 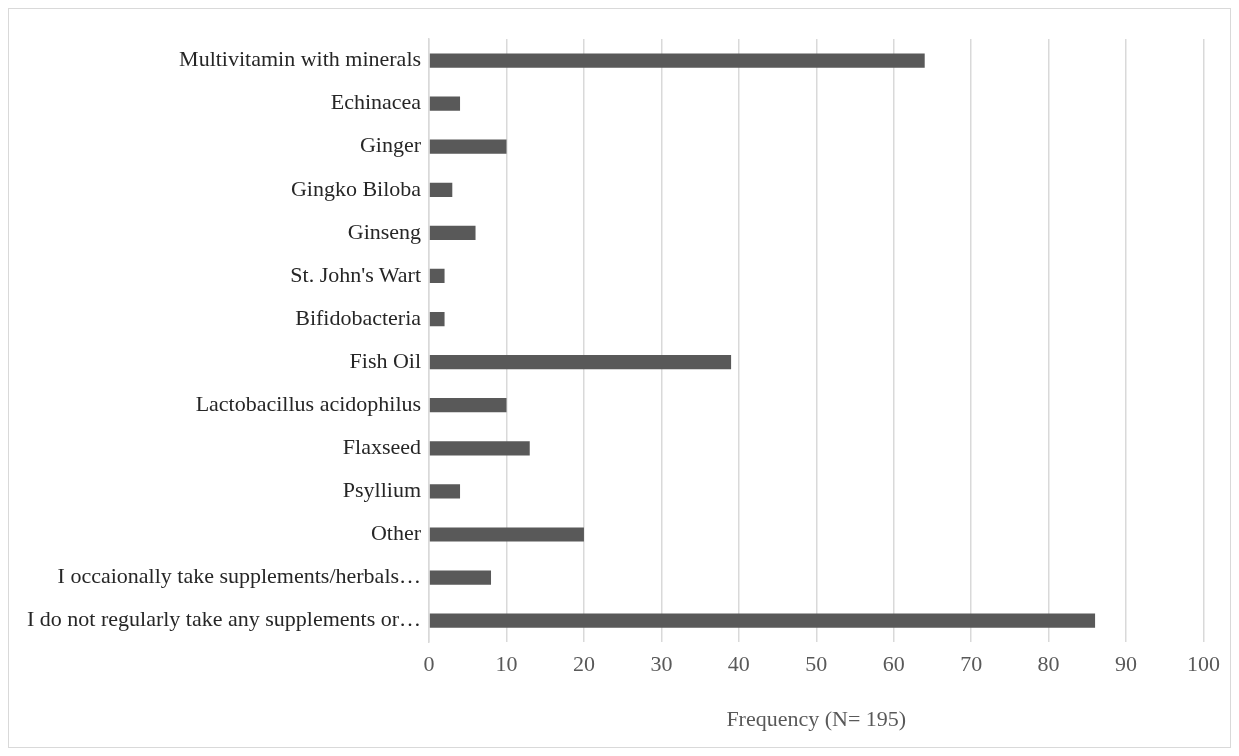 What do you see at coordinates (1126, 664) in the screenshot?
I see `x-tick-label: 90` at bounding box center [1126, 664].